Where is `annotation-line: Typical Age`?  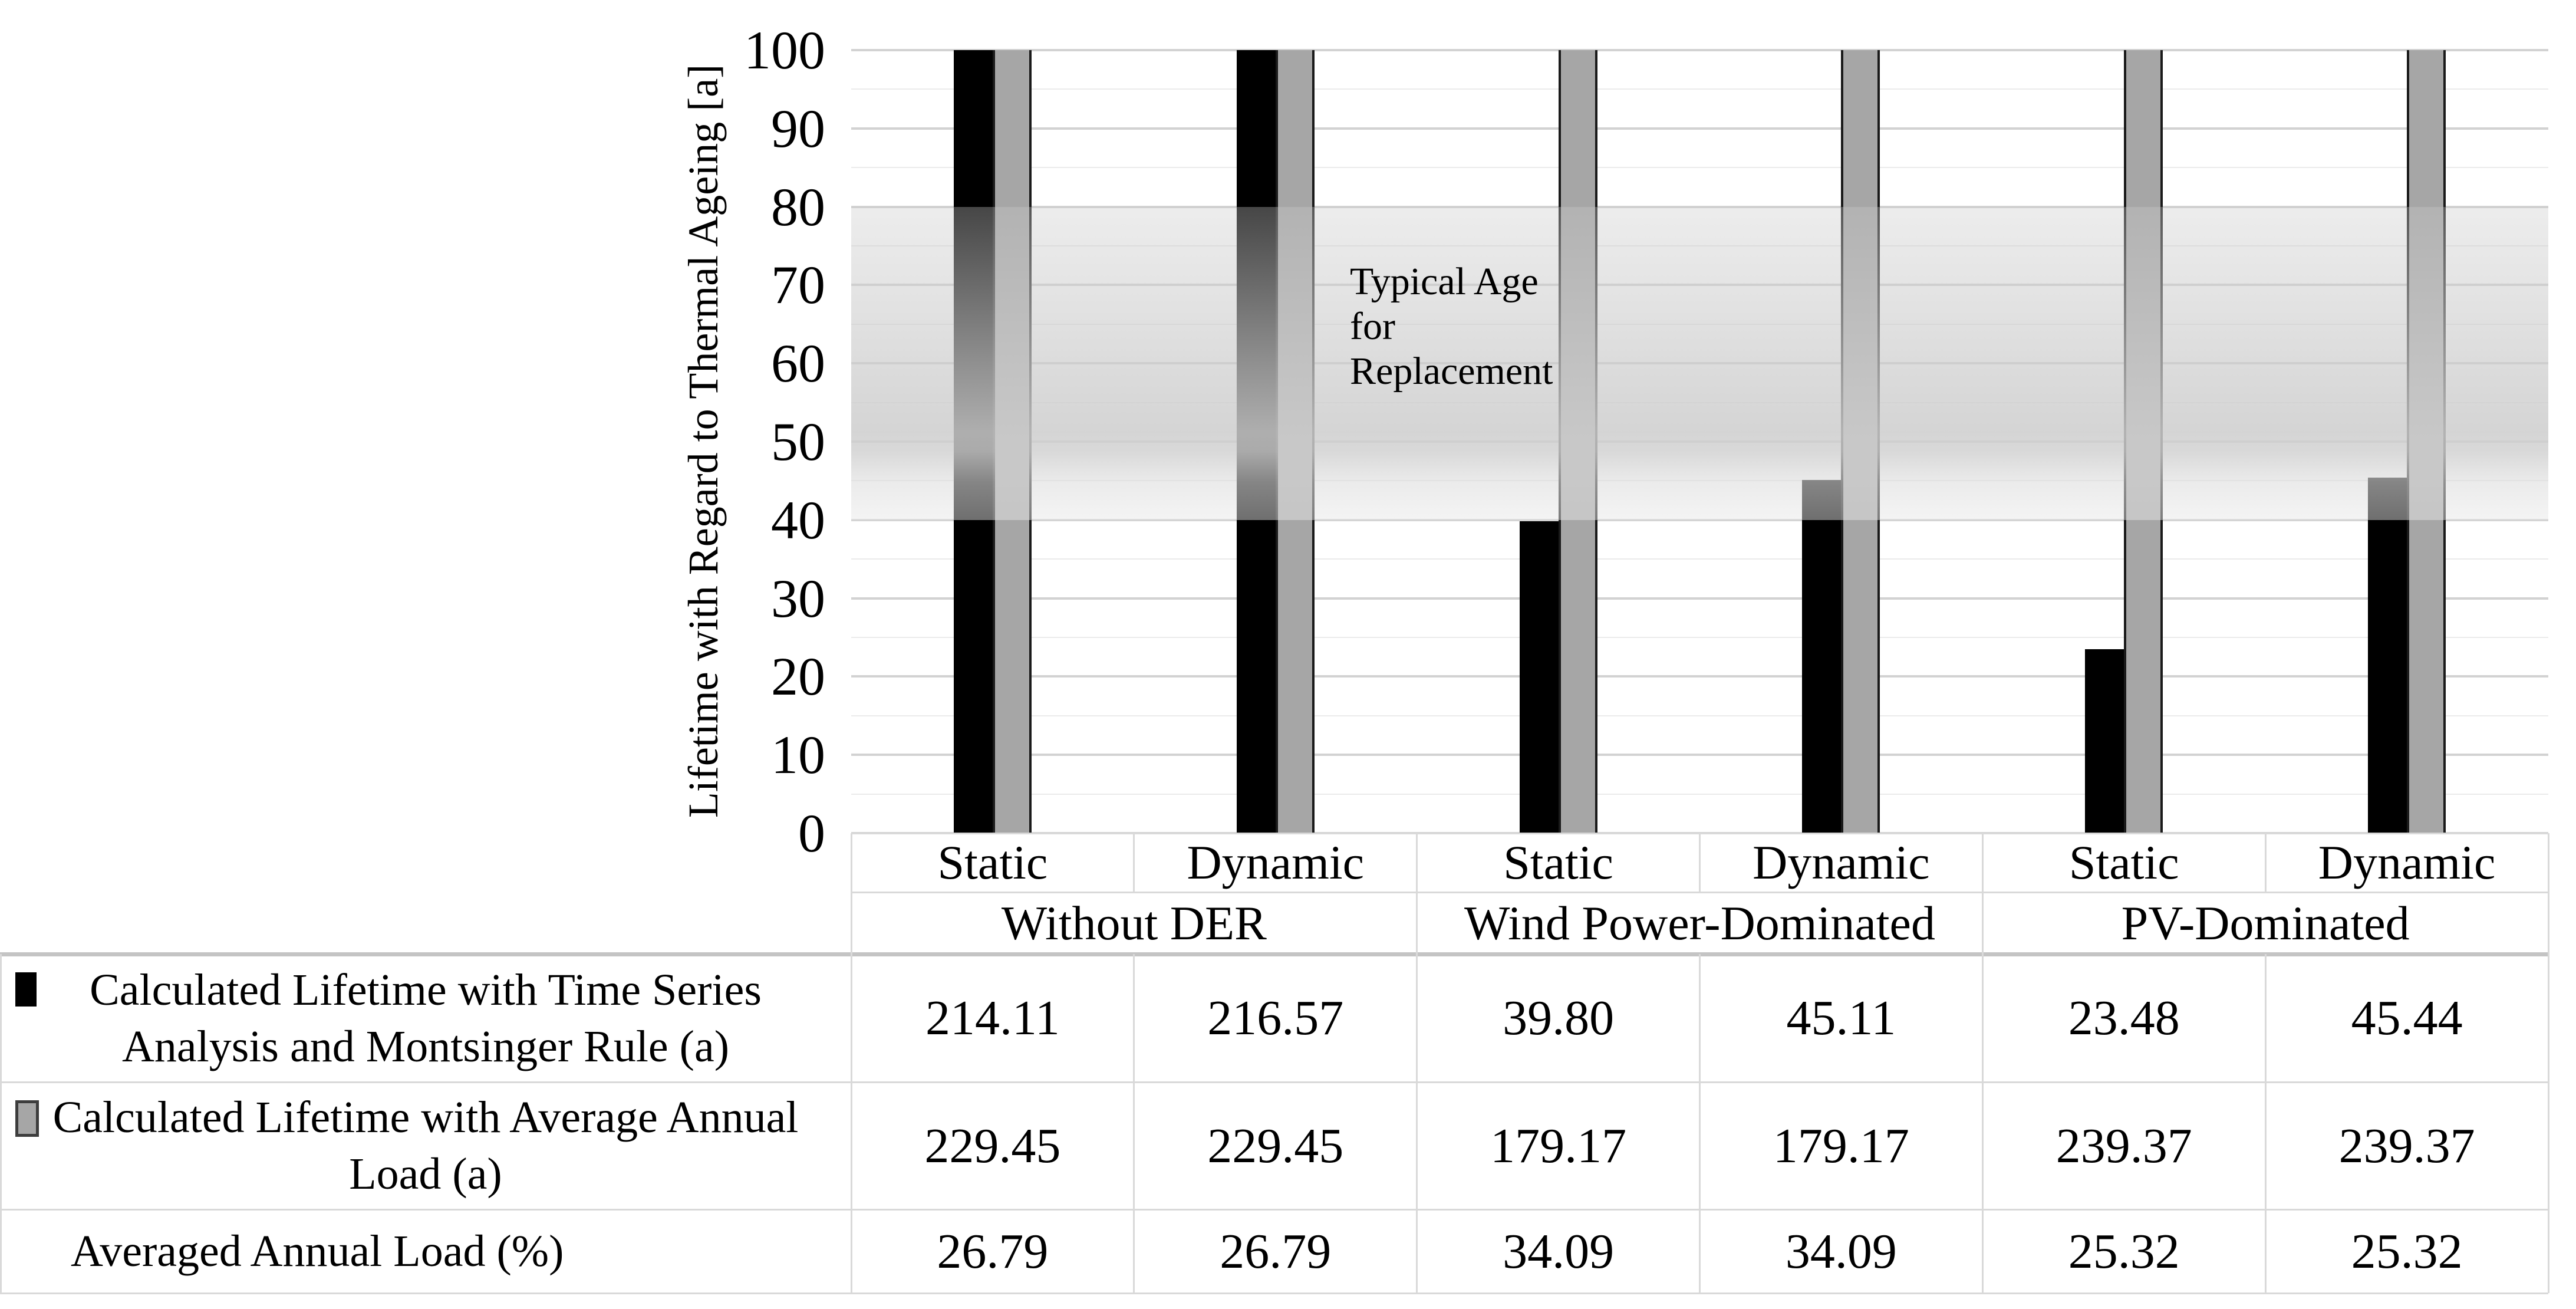 annotation-line: Typical Age is located at coordinates (1444, 281).